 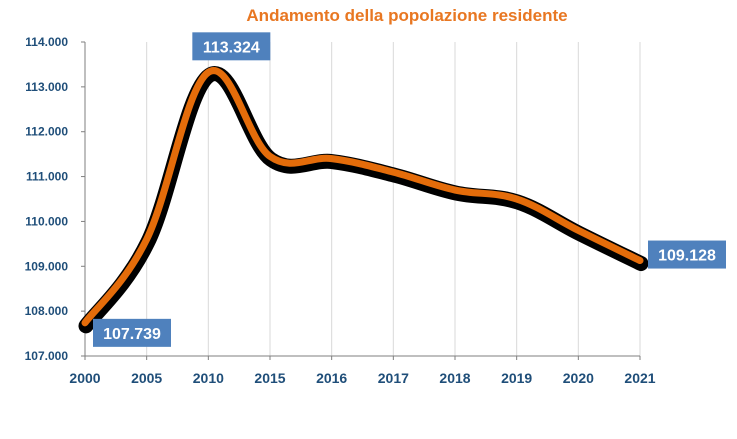 What do you see at coordinates (393, 378) in the screenshot?
I see `x-tick-label: 2017` at bounding box center [393, 378].